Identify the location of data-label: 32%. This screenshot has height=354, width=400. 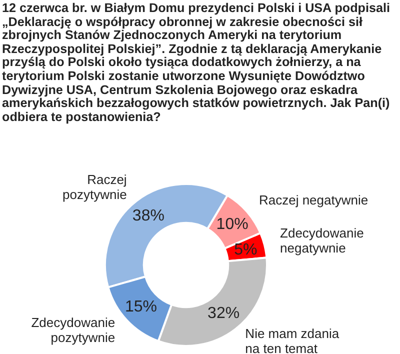
(224, 313).